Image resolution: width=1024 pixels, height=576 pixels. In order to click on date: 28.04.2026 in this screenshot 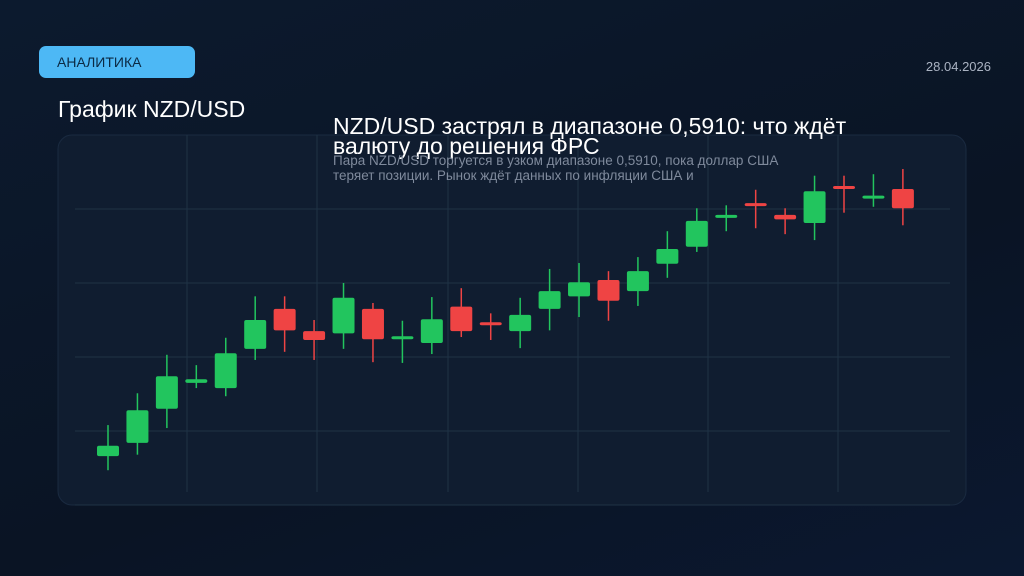, I will do `click(958, 66)`.